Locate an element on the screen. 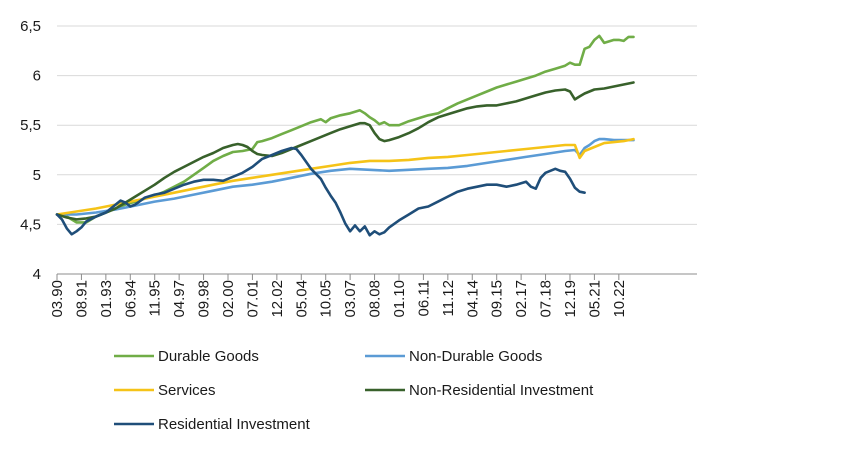 The image size is (841, 450). y-tick-label: 4,5 is located at coordinates (30, 224).